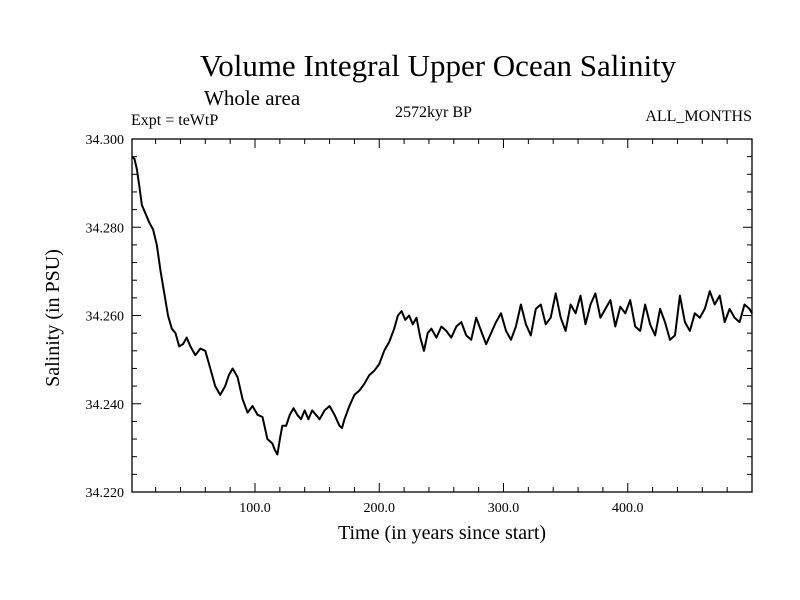  What do you see at coordinates (442, 533) in the screenshot?
I see `x-axis-label: Time (in years since start)` at bounding box center [442, 533].